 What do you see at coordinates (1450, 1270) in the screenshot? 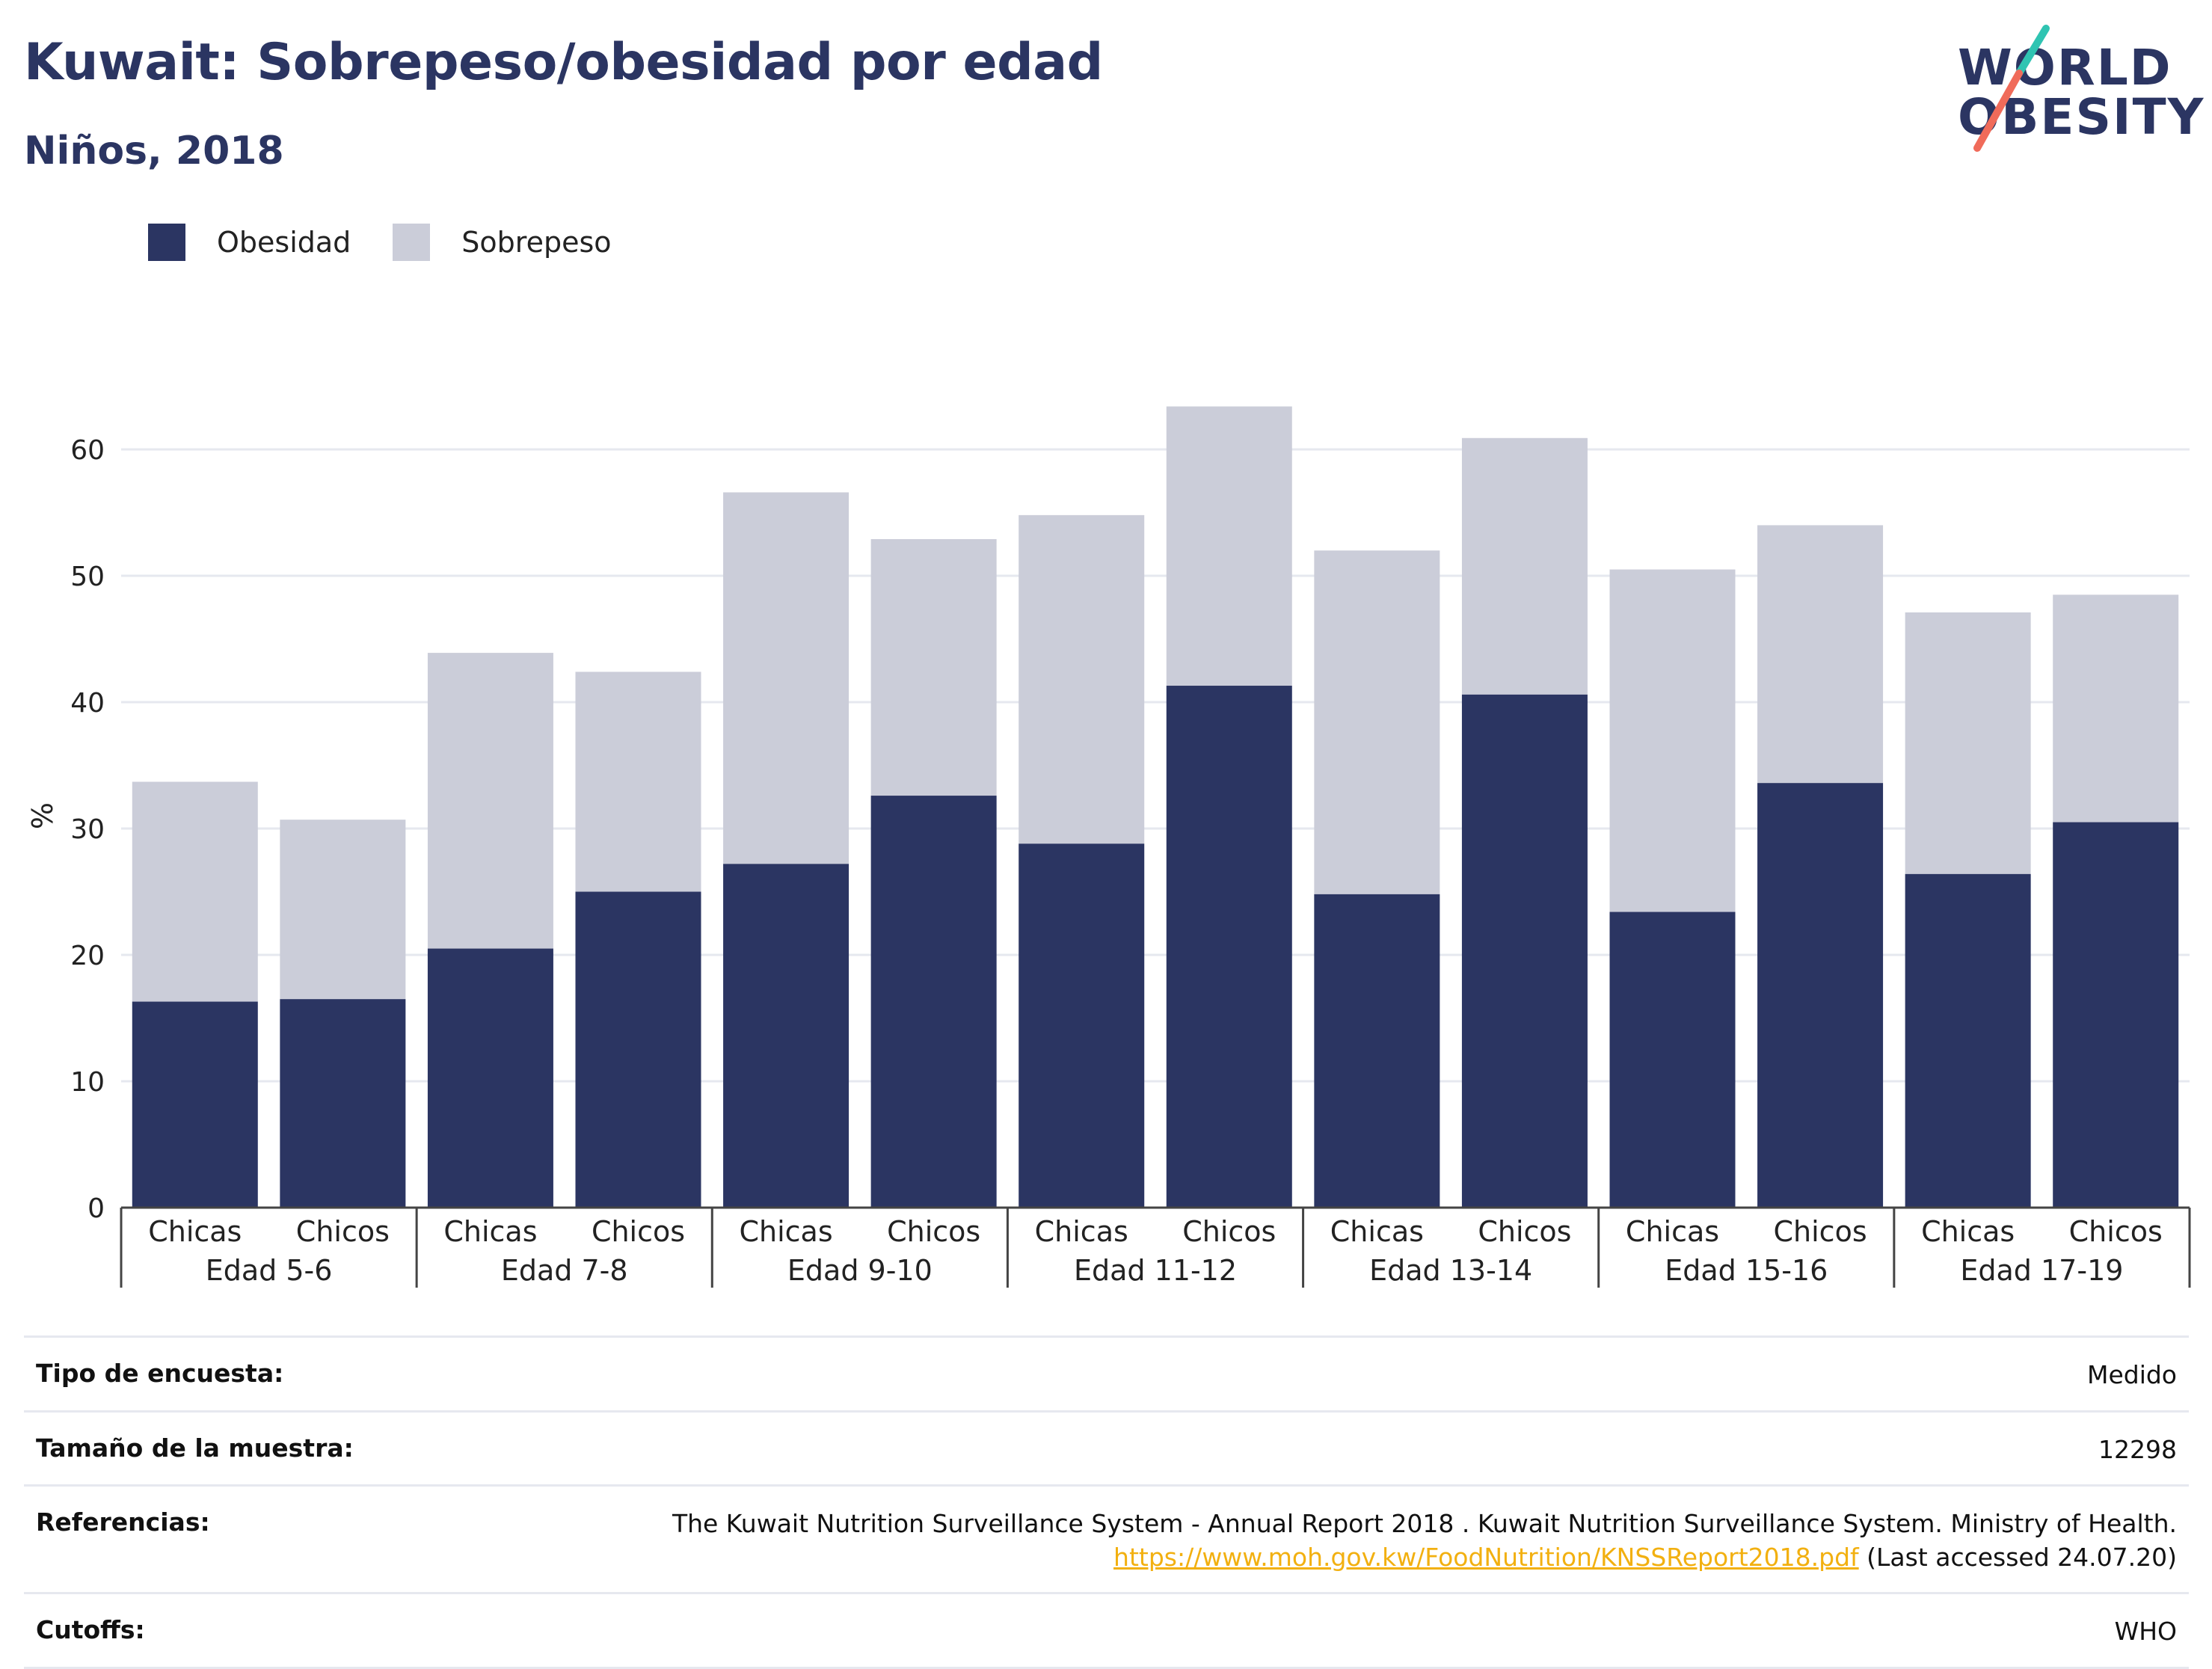
I see `x-group-label: Edad 13-14` at bounding box center [1450, 1270].